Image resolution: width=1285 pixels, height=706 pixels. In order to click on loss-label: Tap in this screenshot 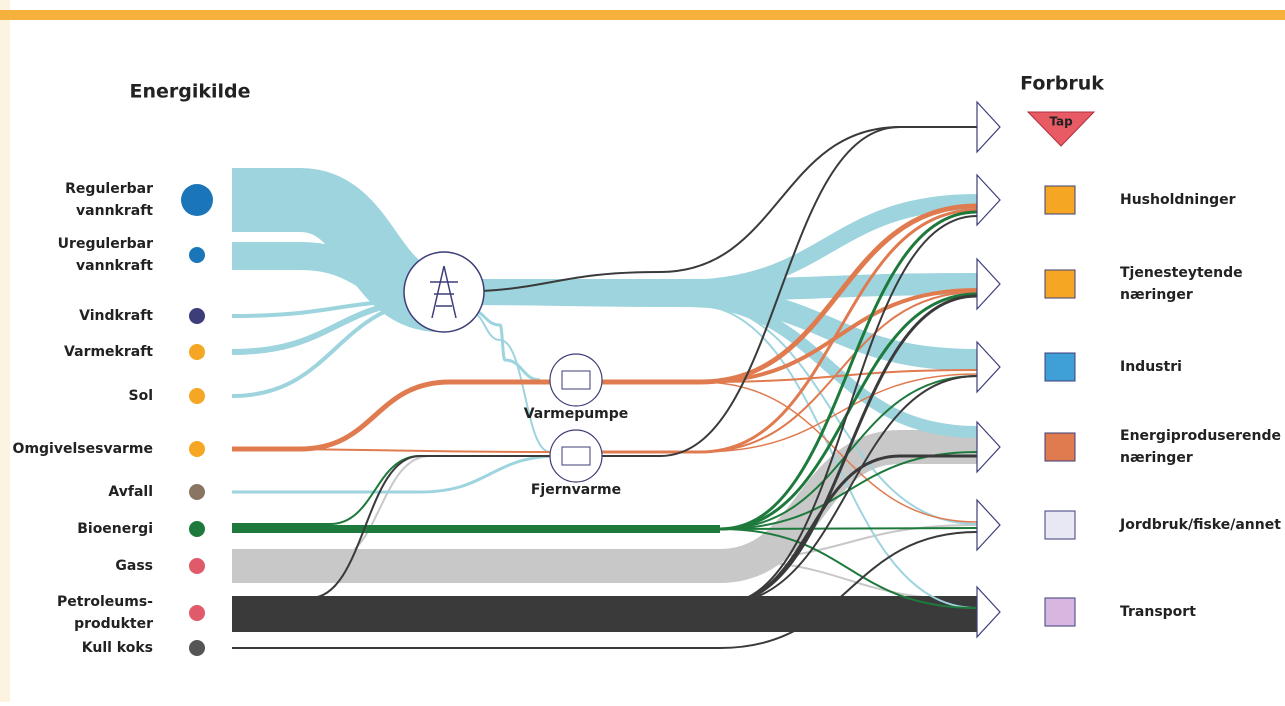, I will do `click(1061, 122)`.